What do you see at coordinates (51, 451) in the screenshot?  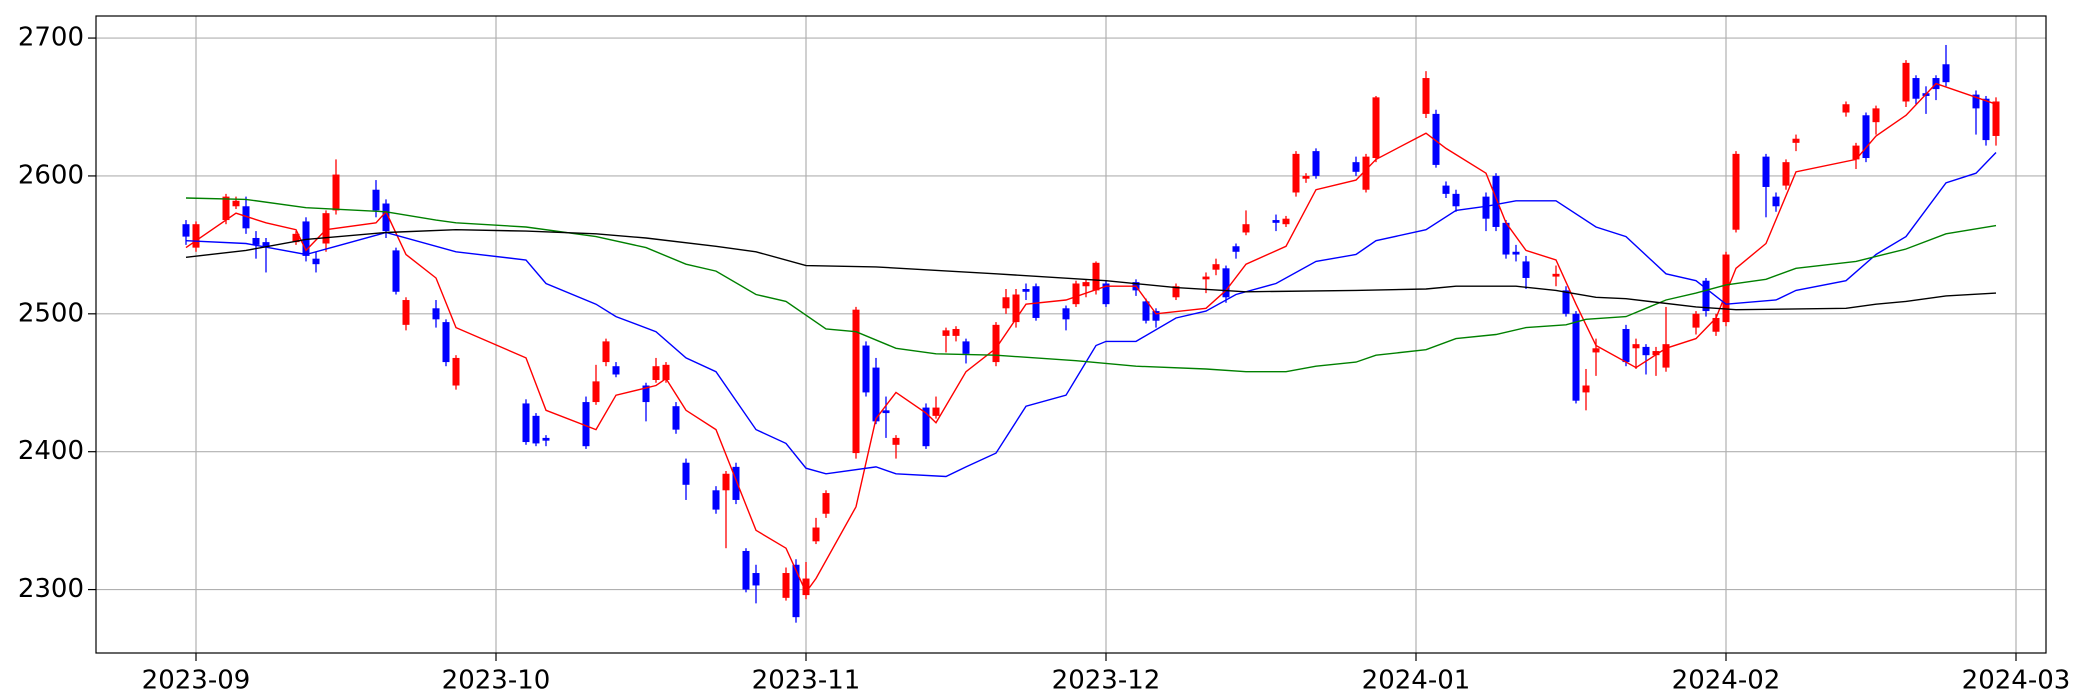 I see `y-tick-label: 2400` at bounding box center [51, 451].